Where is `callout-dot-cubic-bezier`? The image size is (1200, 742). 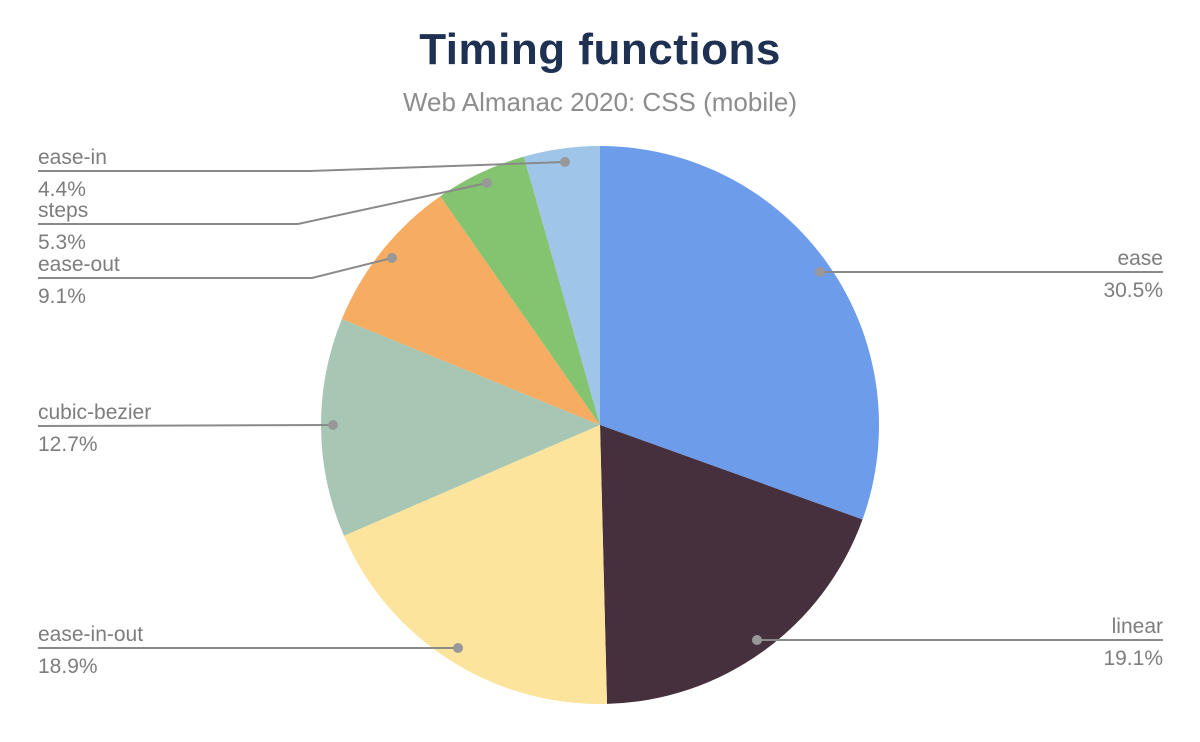 callout-dot-cubic-bezier is located at coordinates (333, 425).